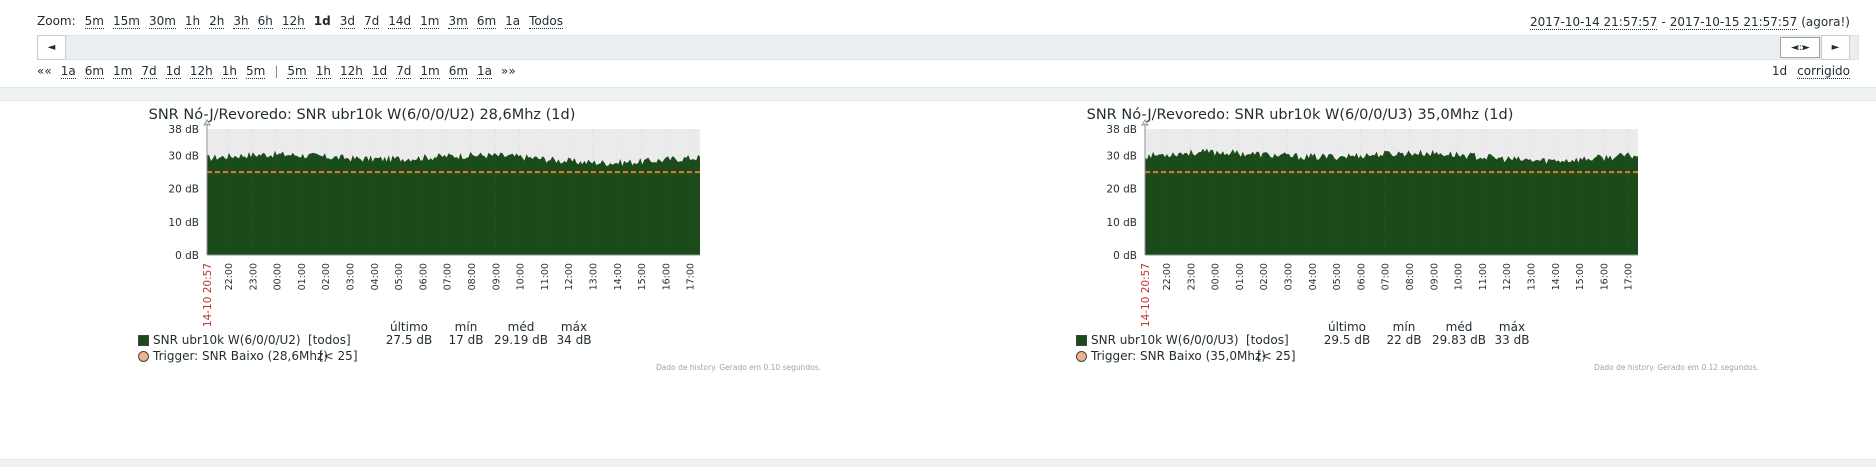 Image resolution: width=1876 pixels, height=467 pixels. Describe the element at coordinates (472, 276) in the screenshot. I see `x-tick-label: 08:00` at that location.